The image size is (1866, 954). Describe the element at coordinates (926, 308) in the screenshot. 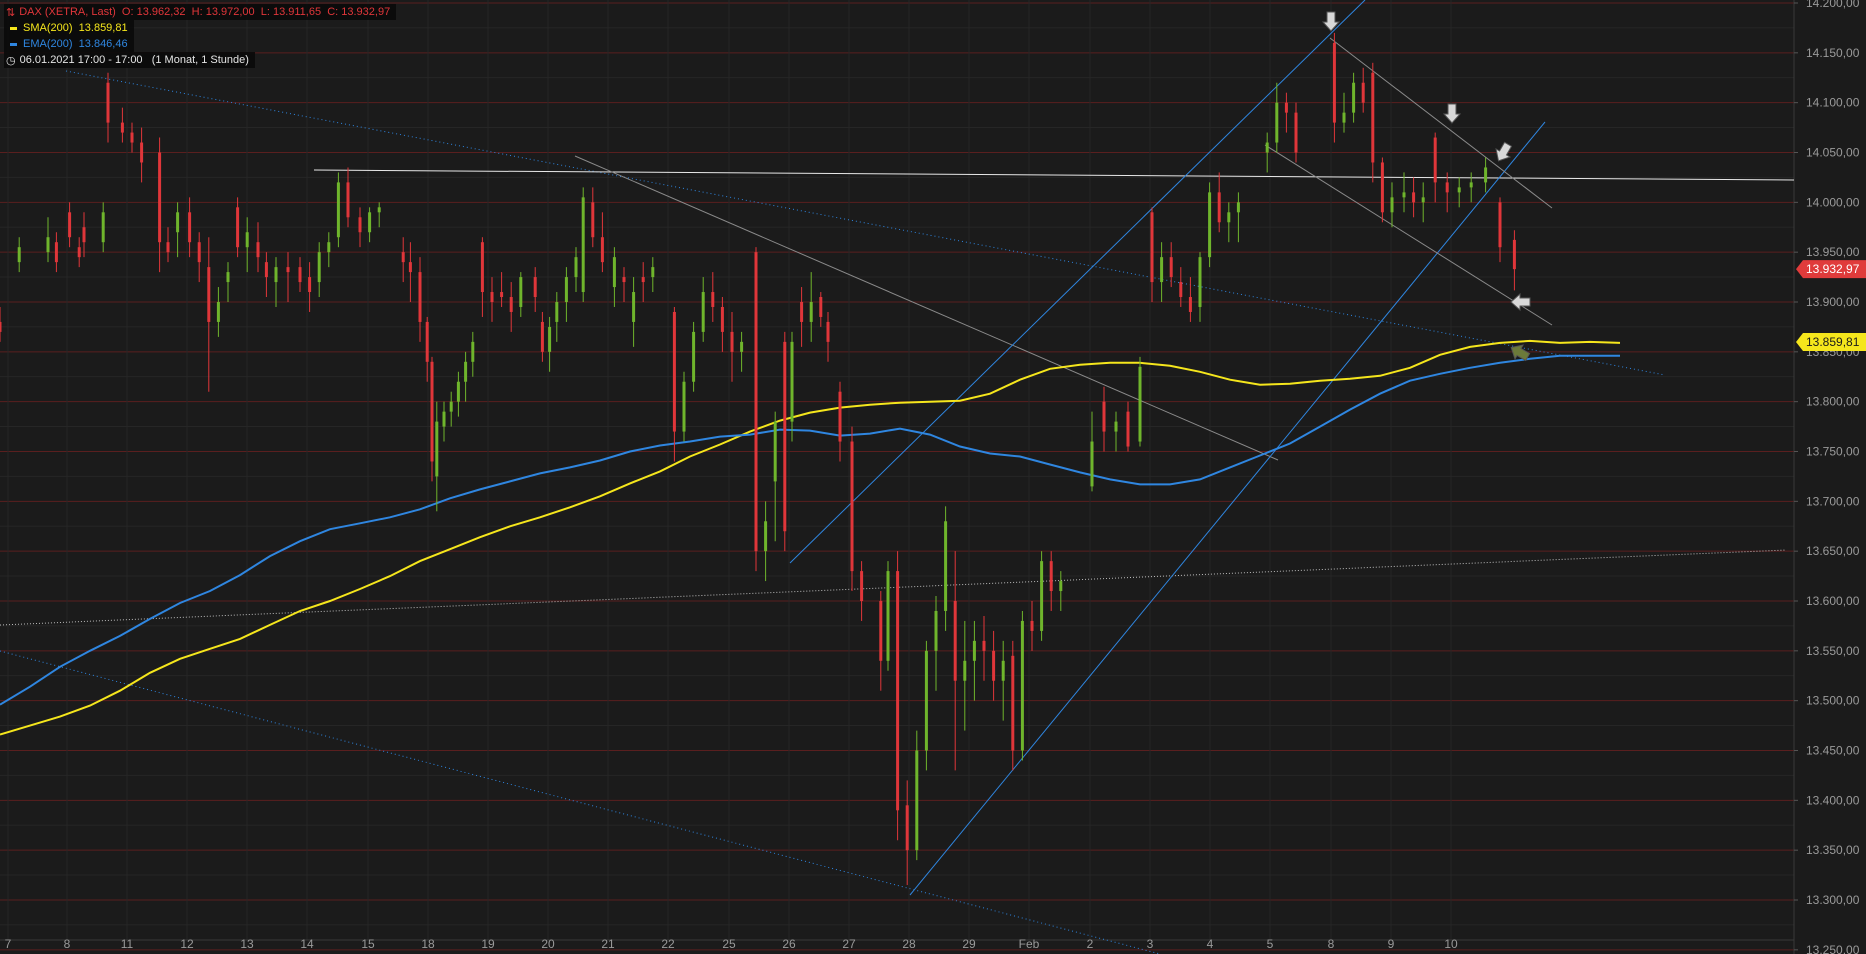

I see `descending-trendline` at that location.